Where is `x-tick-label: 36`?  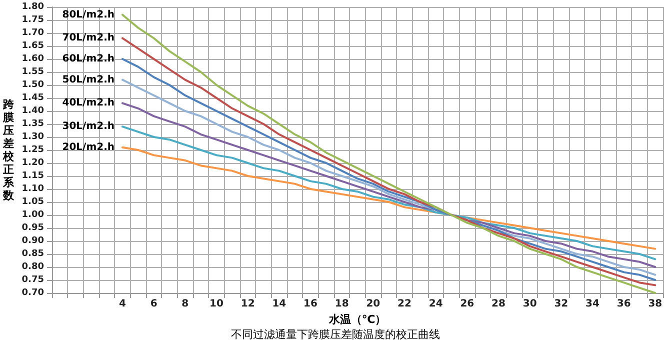
x-tick-label: 36 is located at coordinates (623, 304).